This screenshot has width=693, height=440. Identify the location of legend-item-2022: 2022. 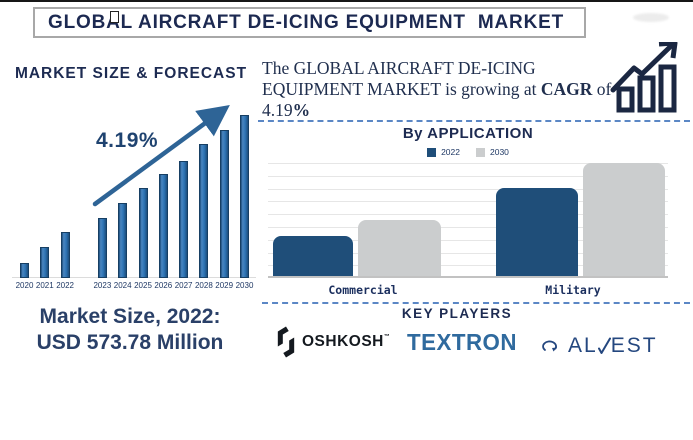
(443, 152).